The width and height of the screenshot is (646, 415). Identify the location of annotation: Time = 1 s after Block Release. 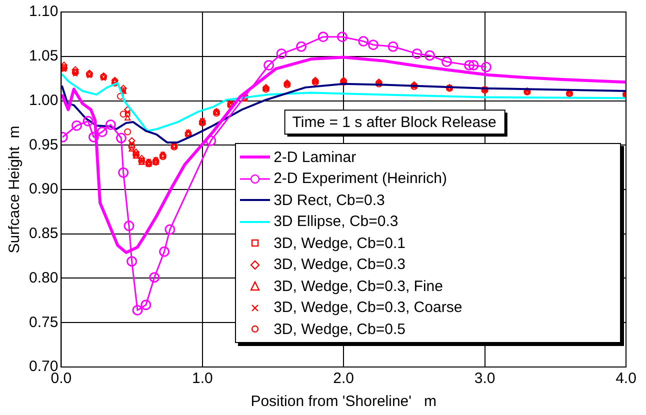
(394, 122).